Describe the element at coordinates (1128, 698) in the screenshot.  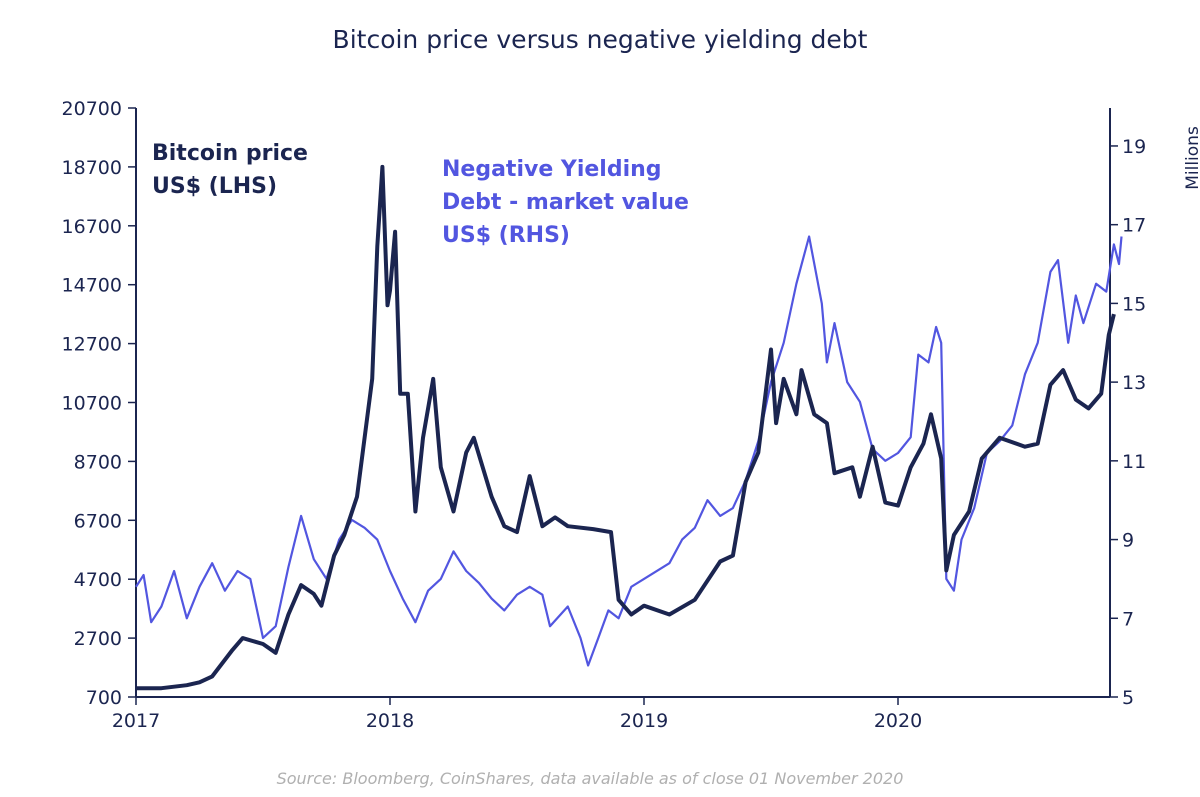
I see `right-tick-label: 5` at that location.